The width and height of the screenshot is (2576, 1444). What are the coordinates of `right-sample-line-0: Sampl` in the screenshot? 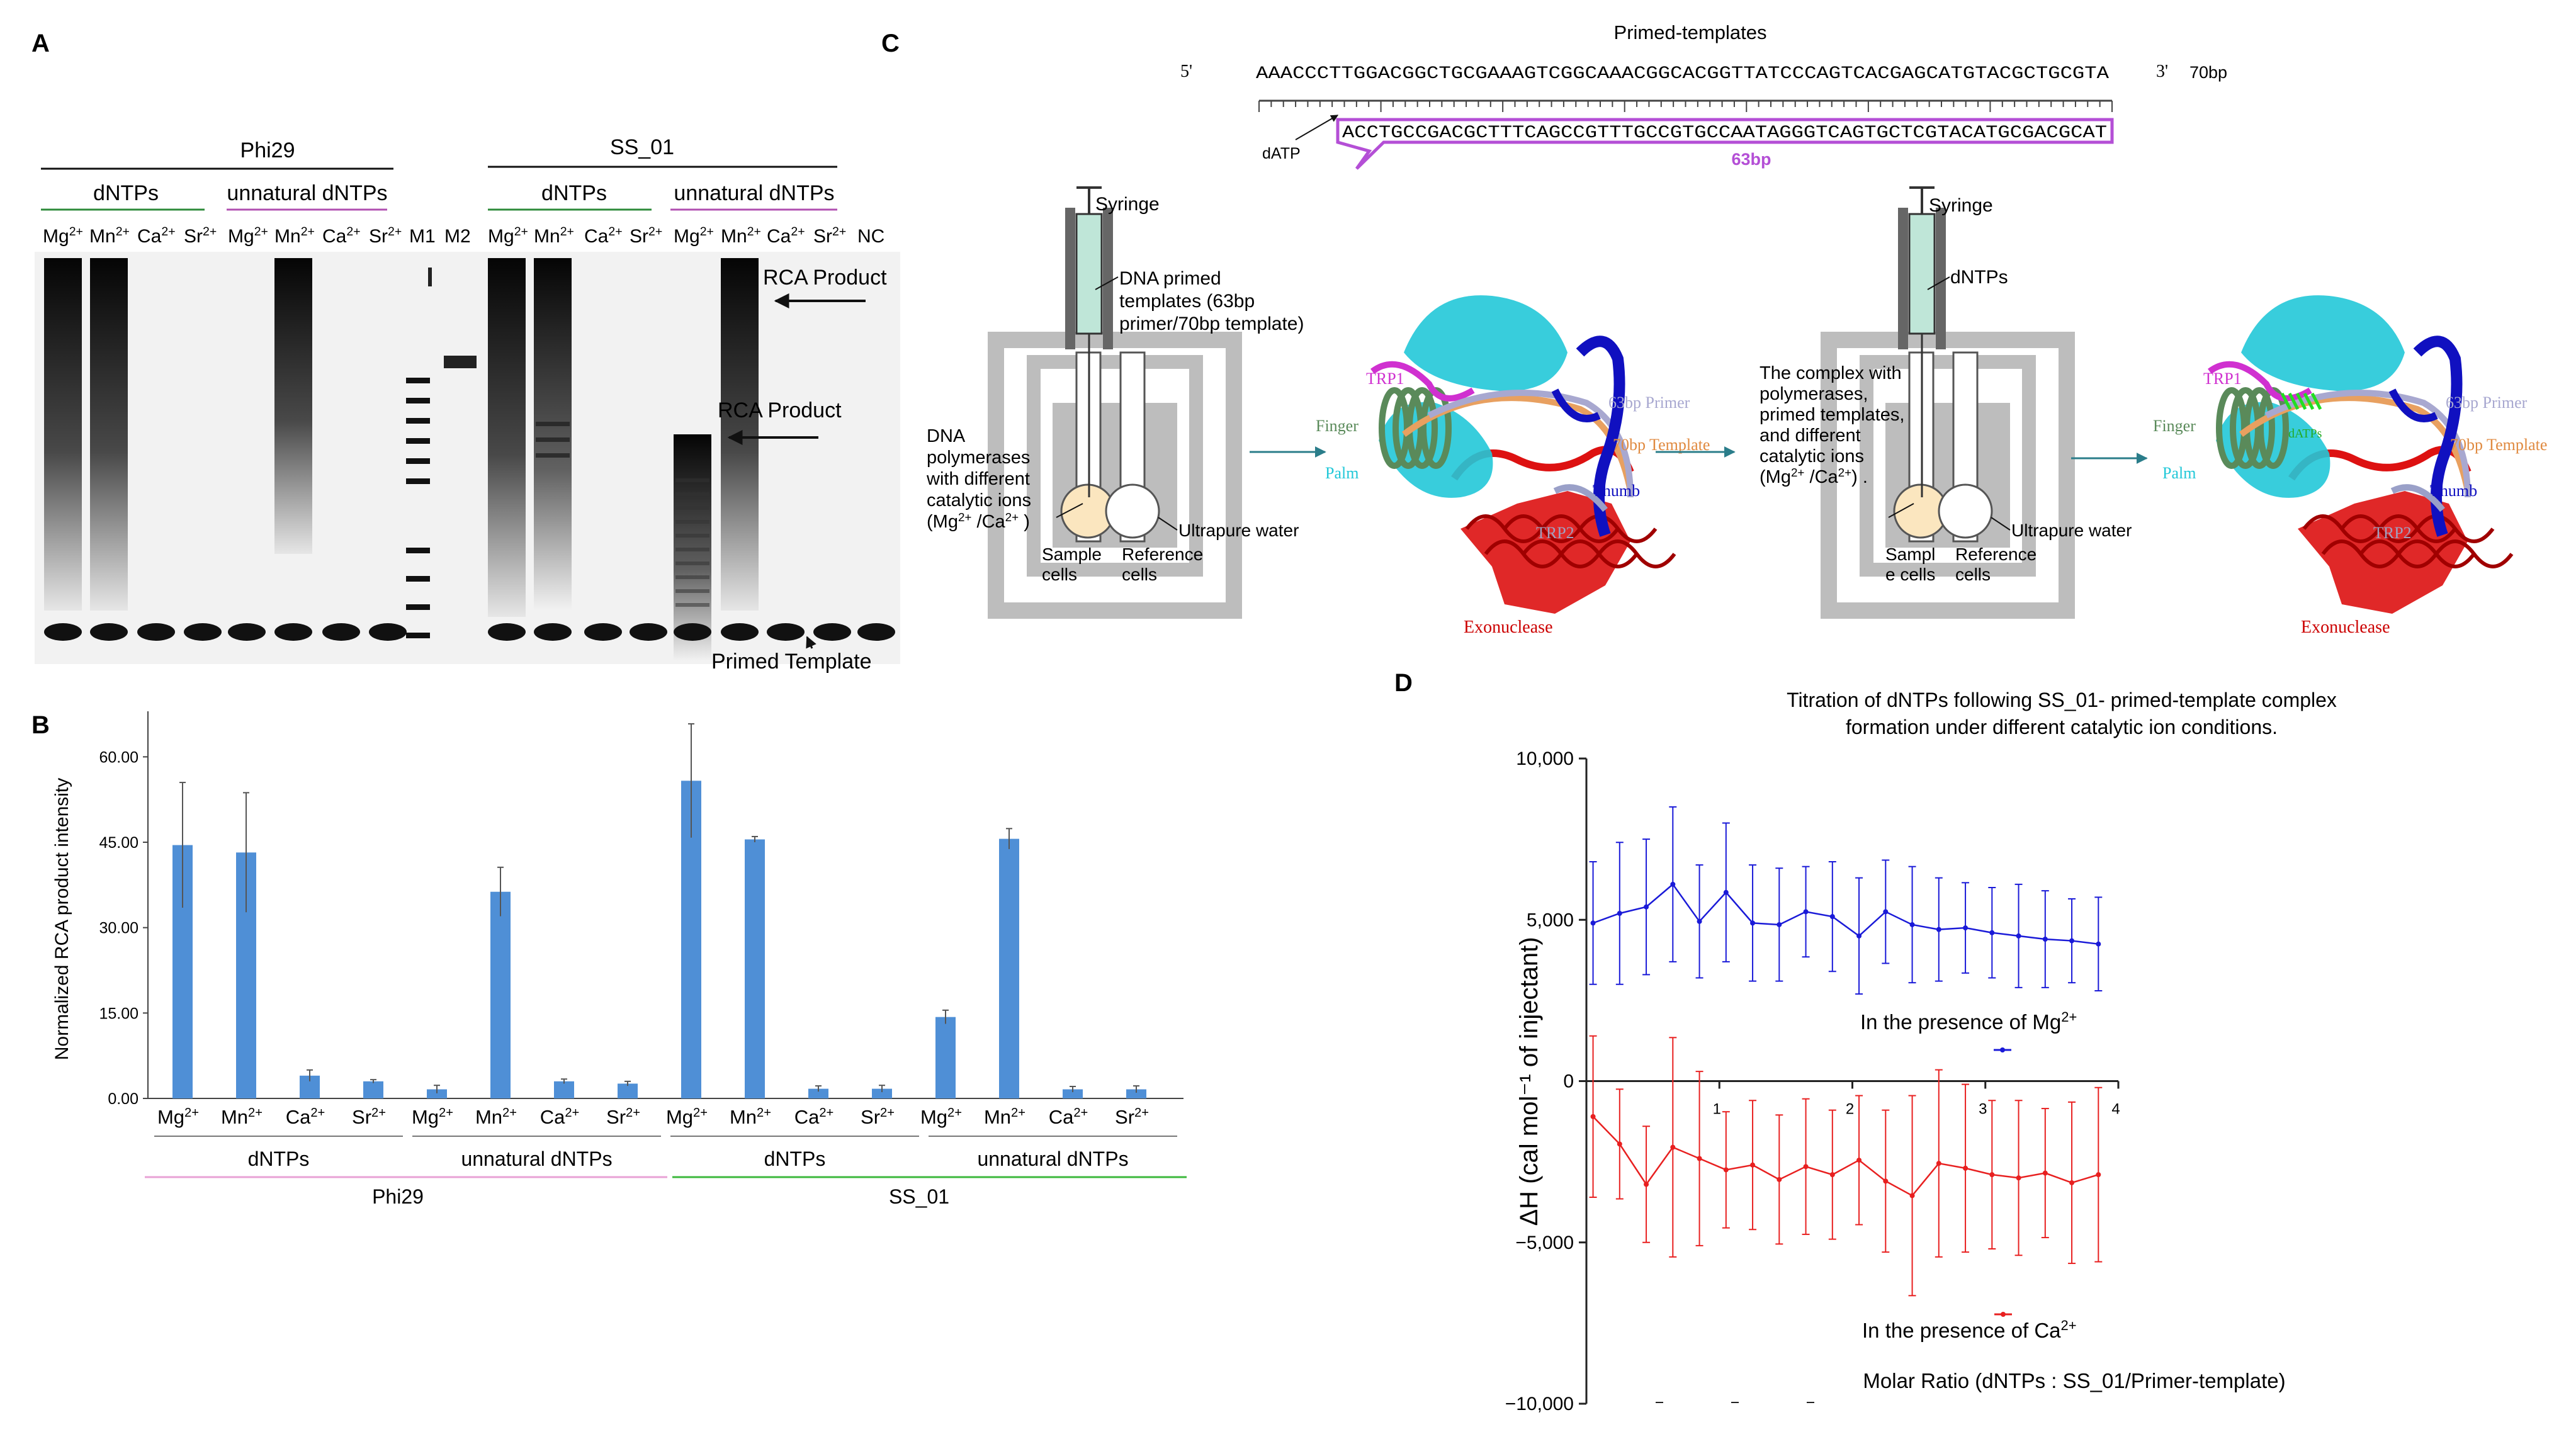 It's located at (1910, 554).